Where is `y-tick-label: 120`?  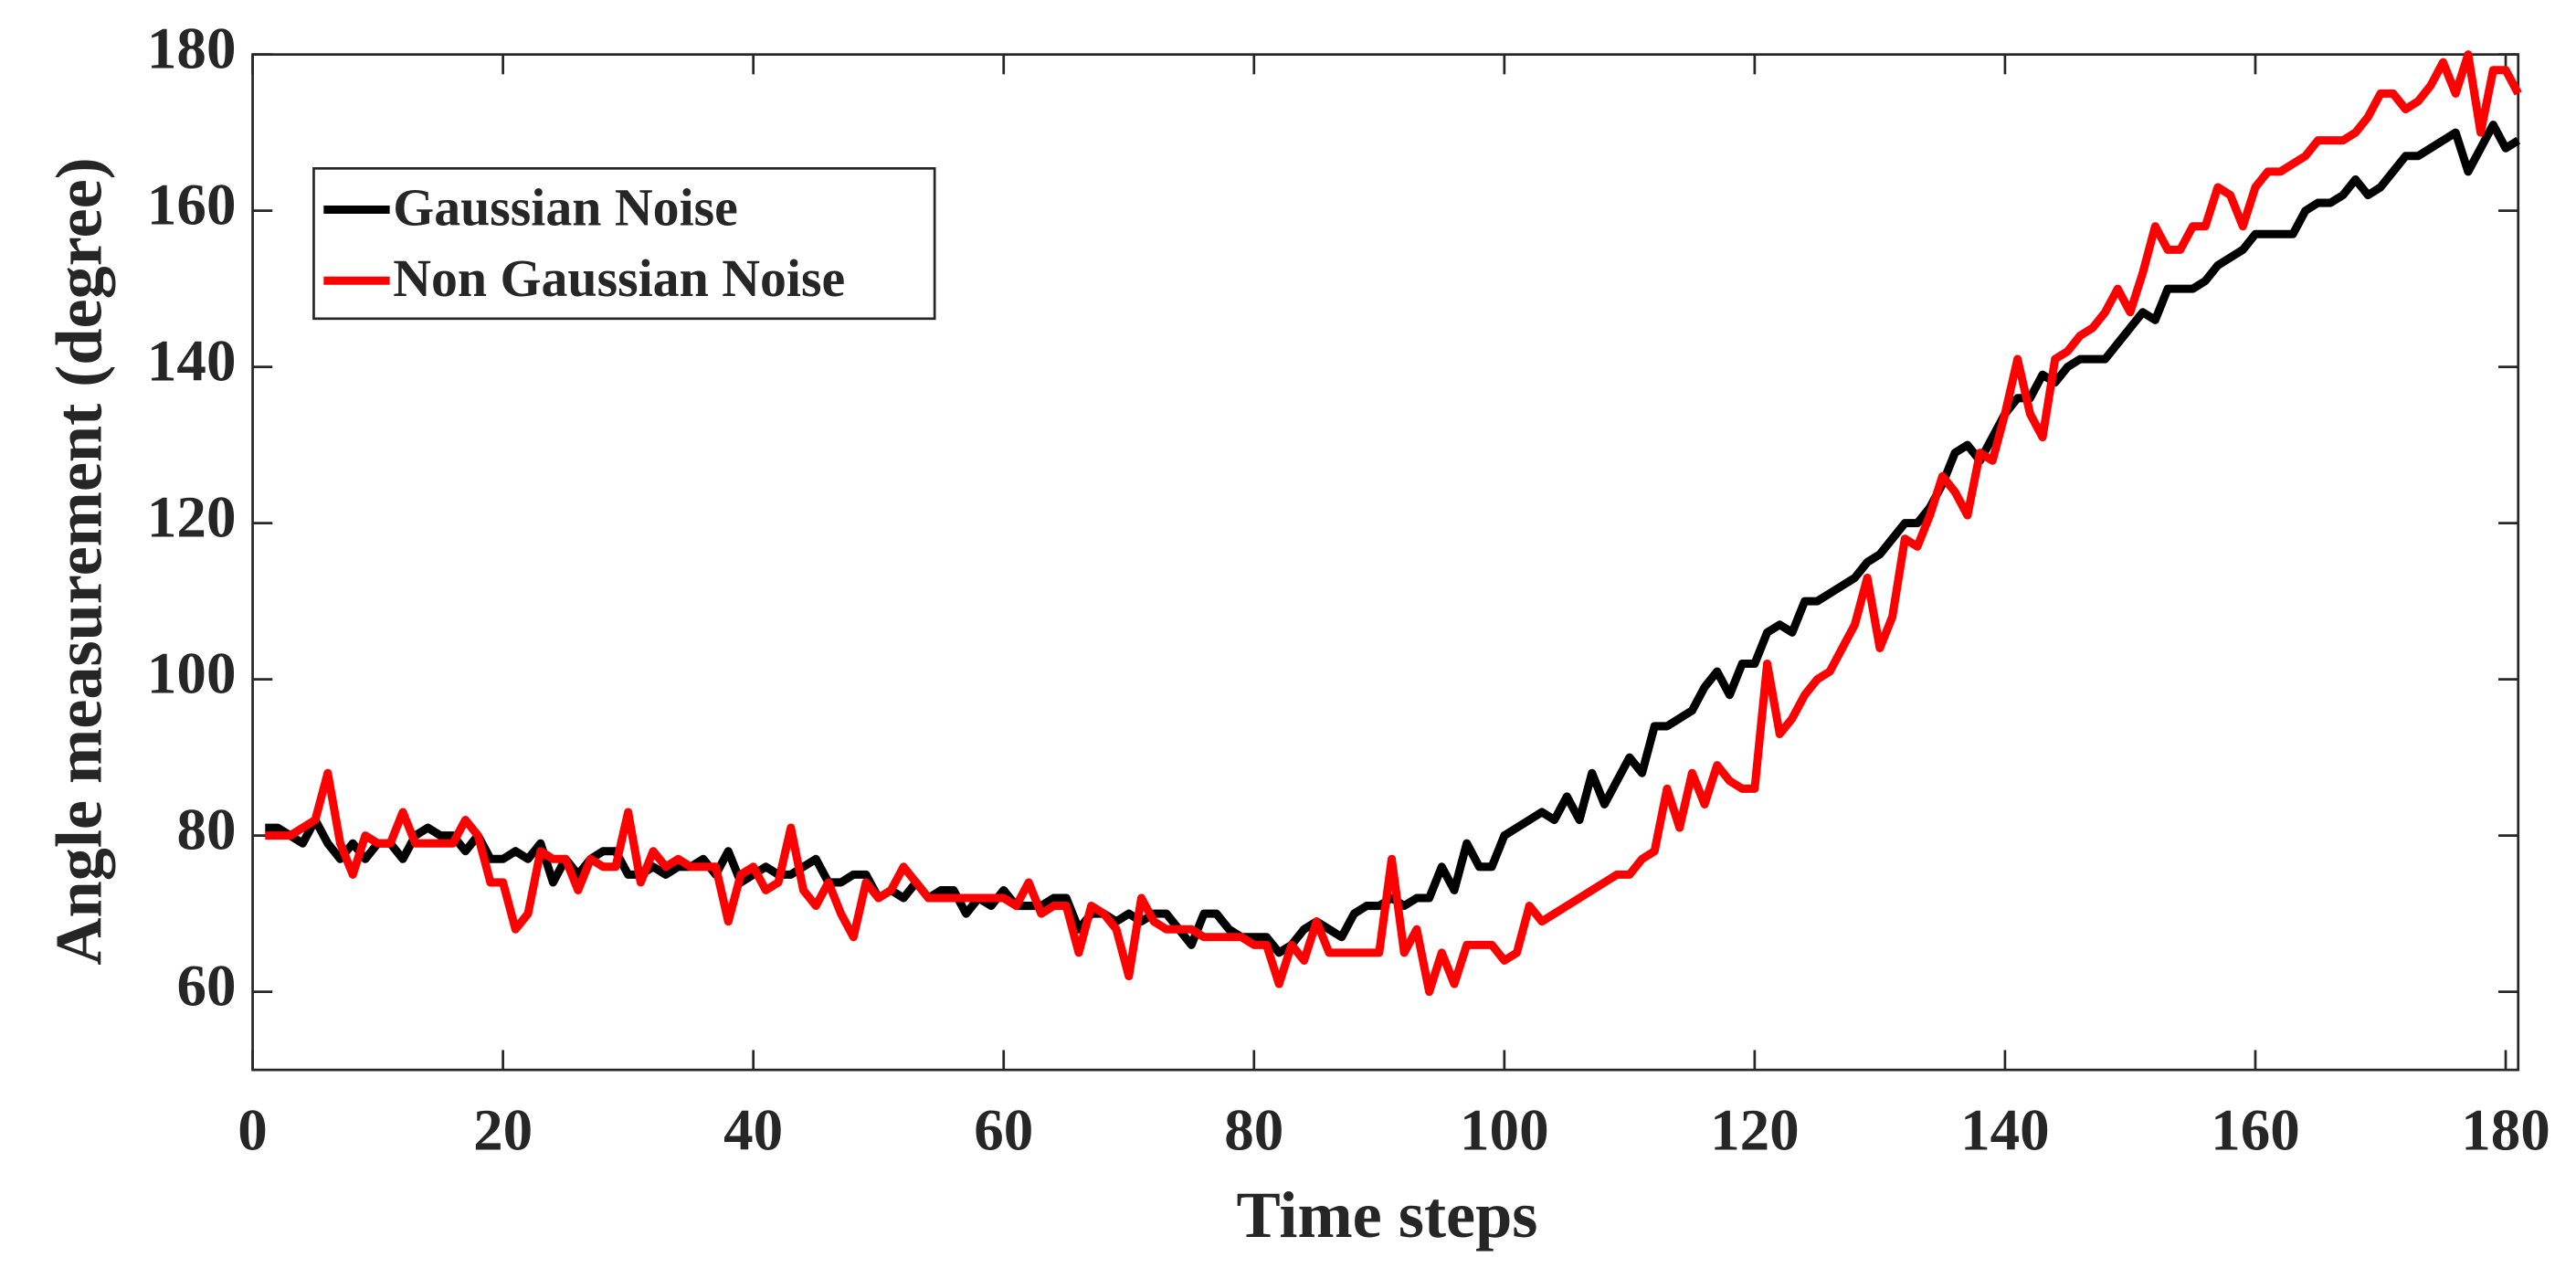
y-tick-label: 120 is located at coordinates (192, 518).